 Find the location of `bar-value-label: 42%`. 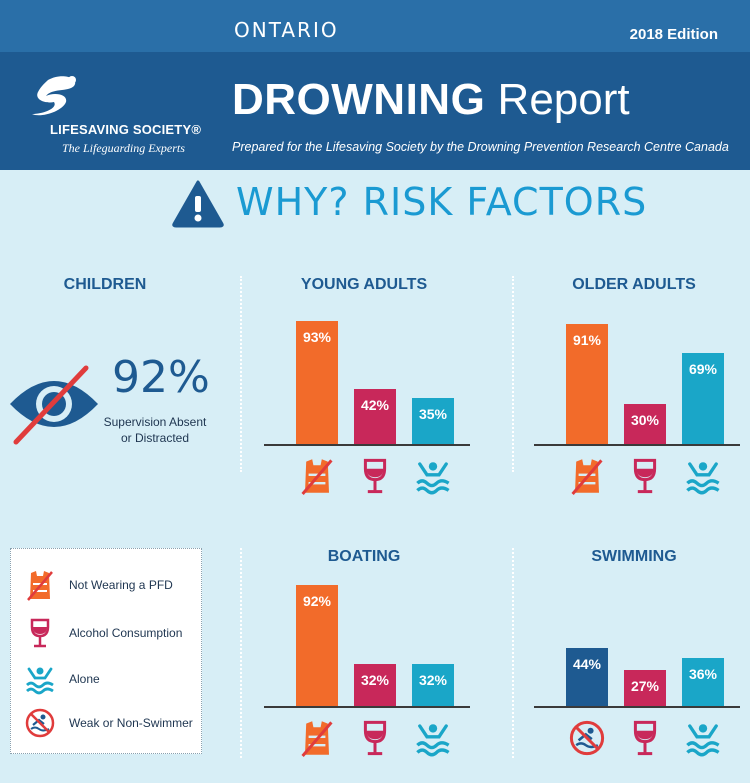

bar-value-label: 42% is located at coordinates (375, 405).